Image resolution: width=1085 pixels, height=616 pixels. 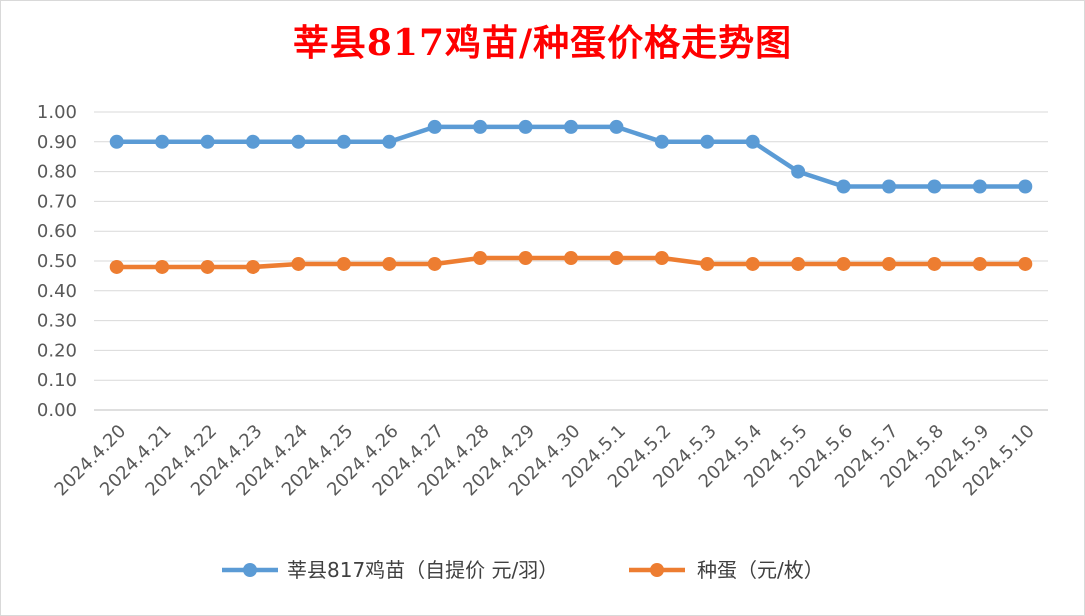 I want to click on y-tick-label: 1.00, so click(x=57, y=112).